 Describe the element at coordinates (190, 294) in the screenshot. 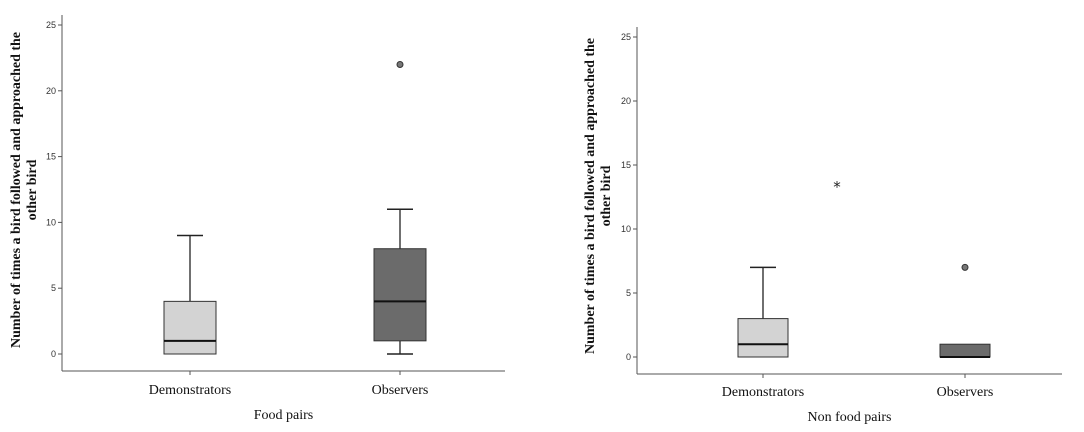

I see `box-demonstrators` at that location.